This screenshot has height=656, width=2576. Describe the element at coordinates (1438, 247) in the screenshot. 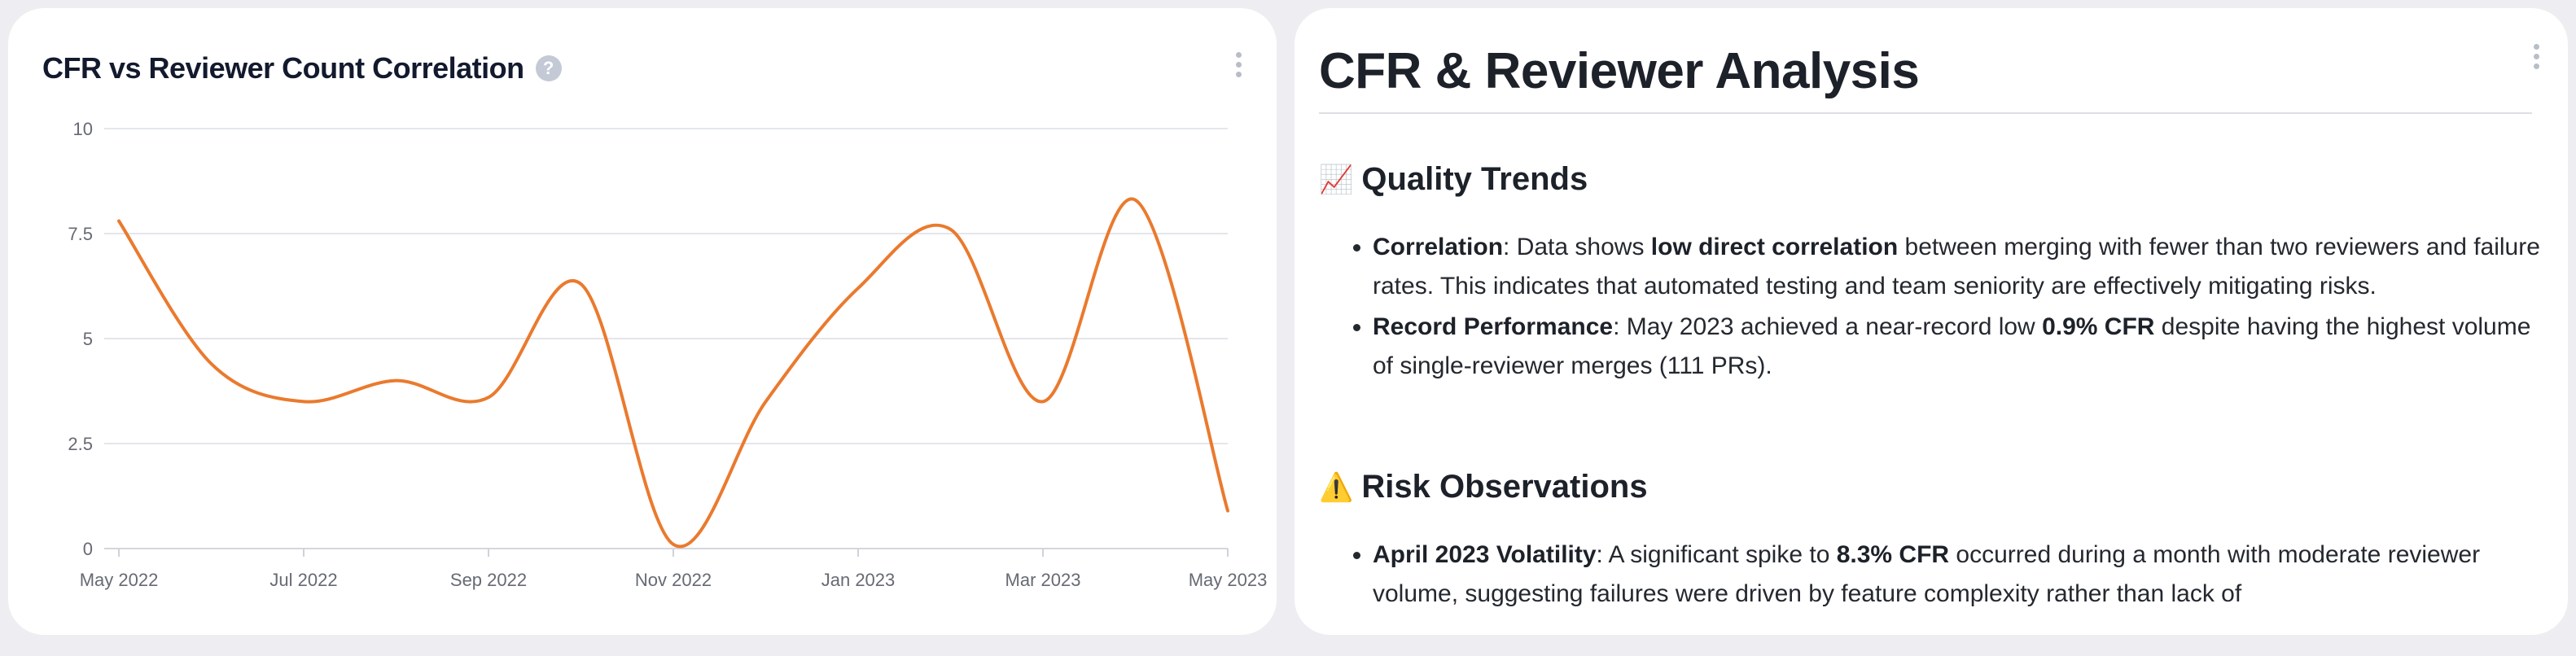

I see `item-label: Correlation` at that location.